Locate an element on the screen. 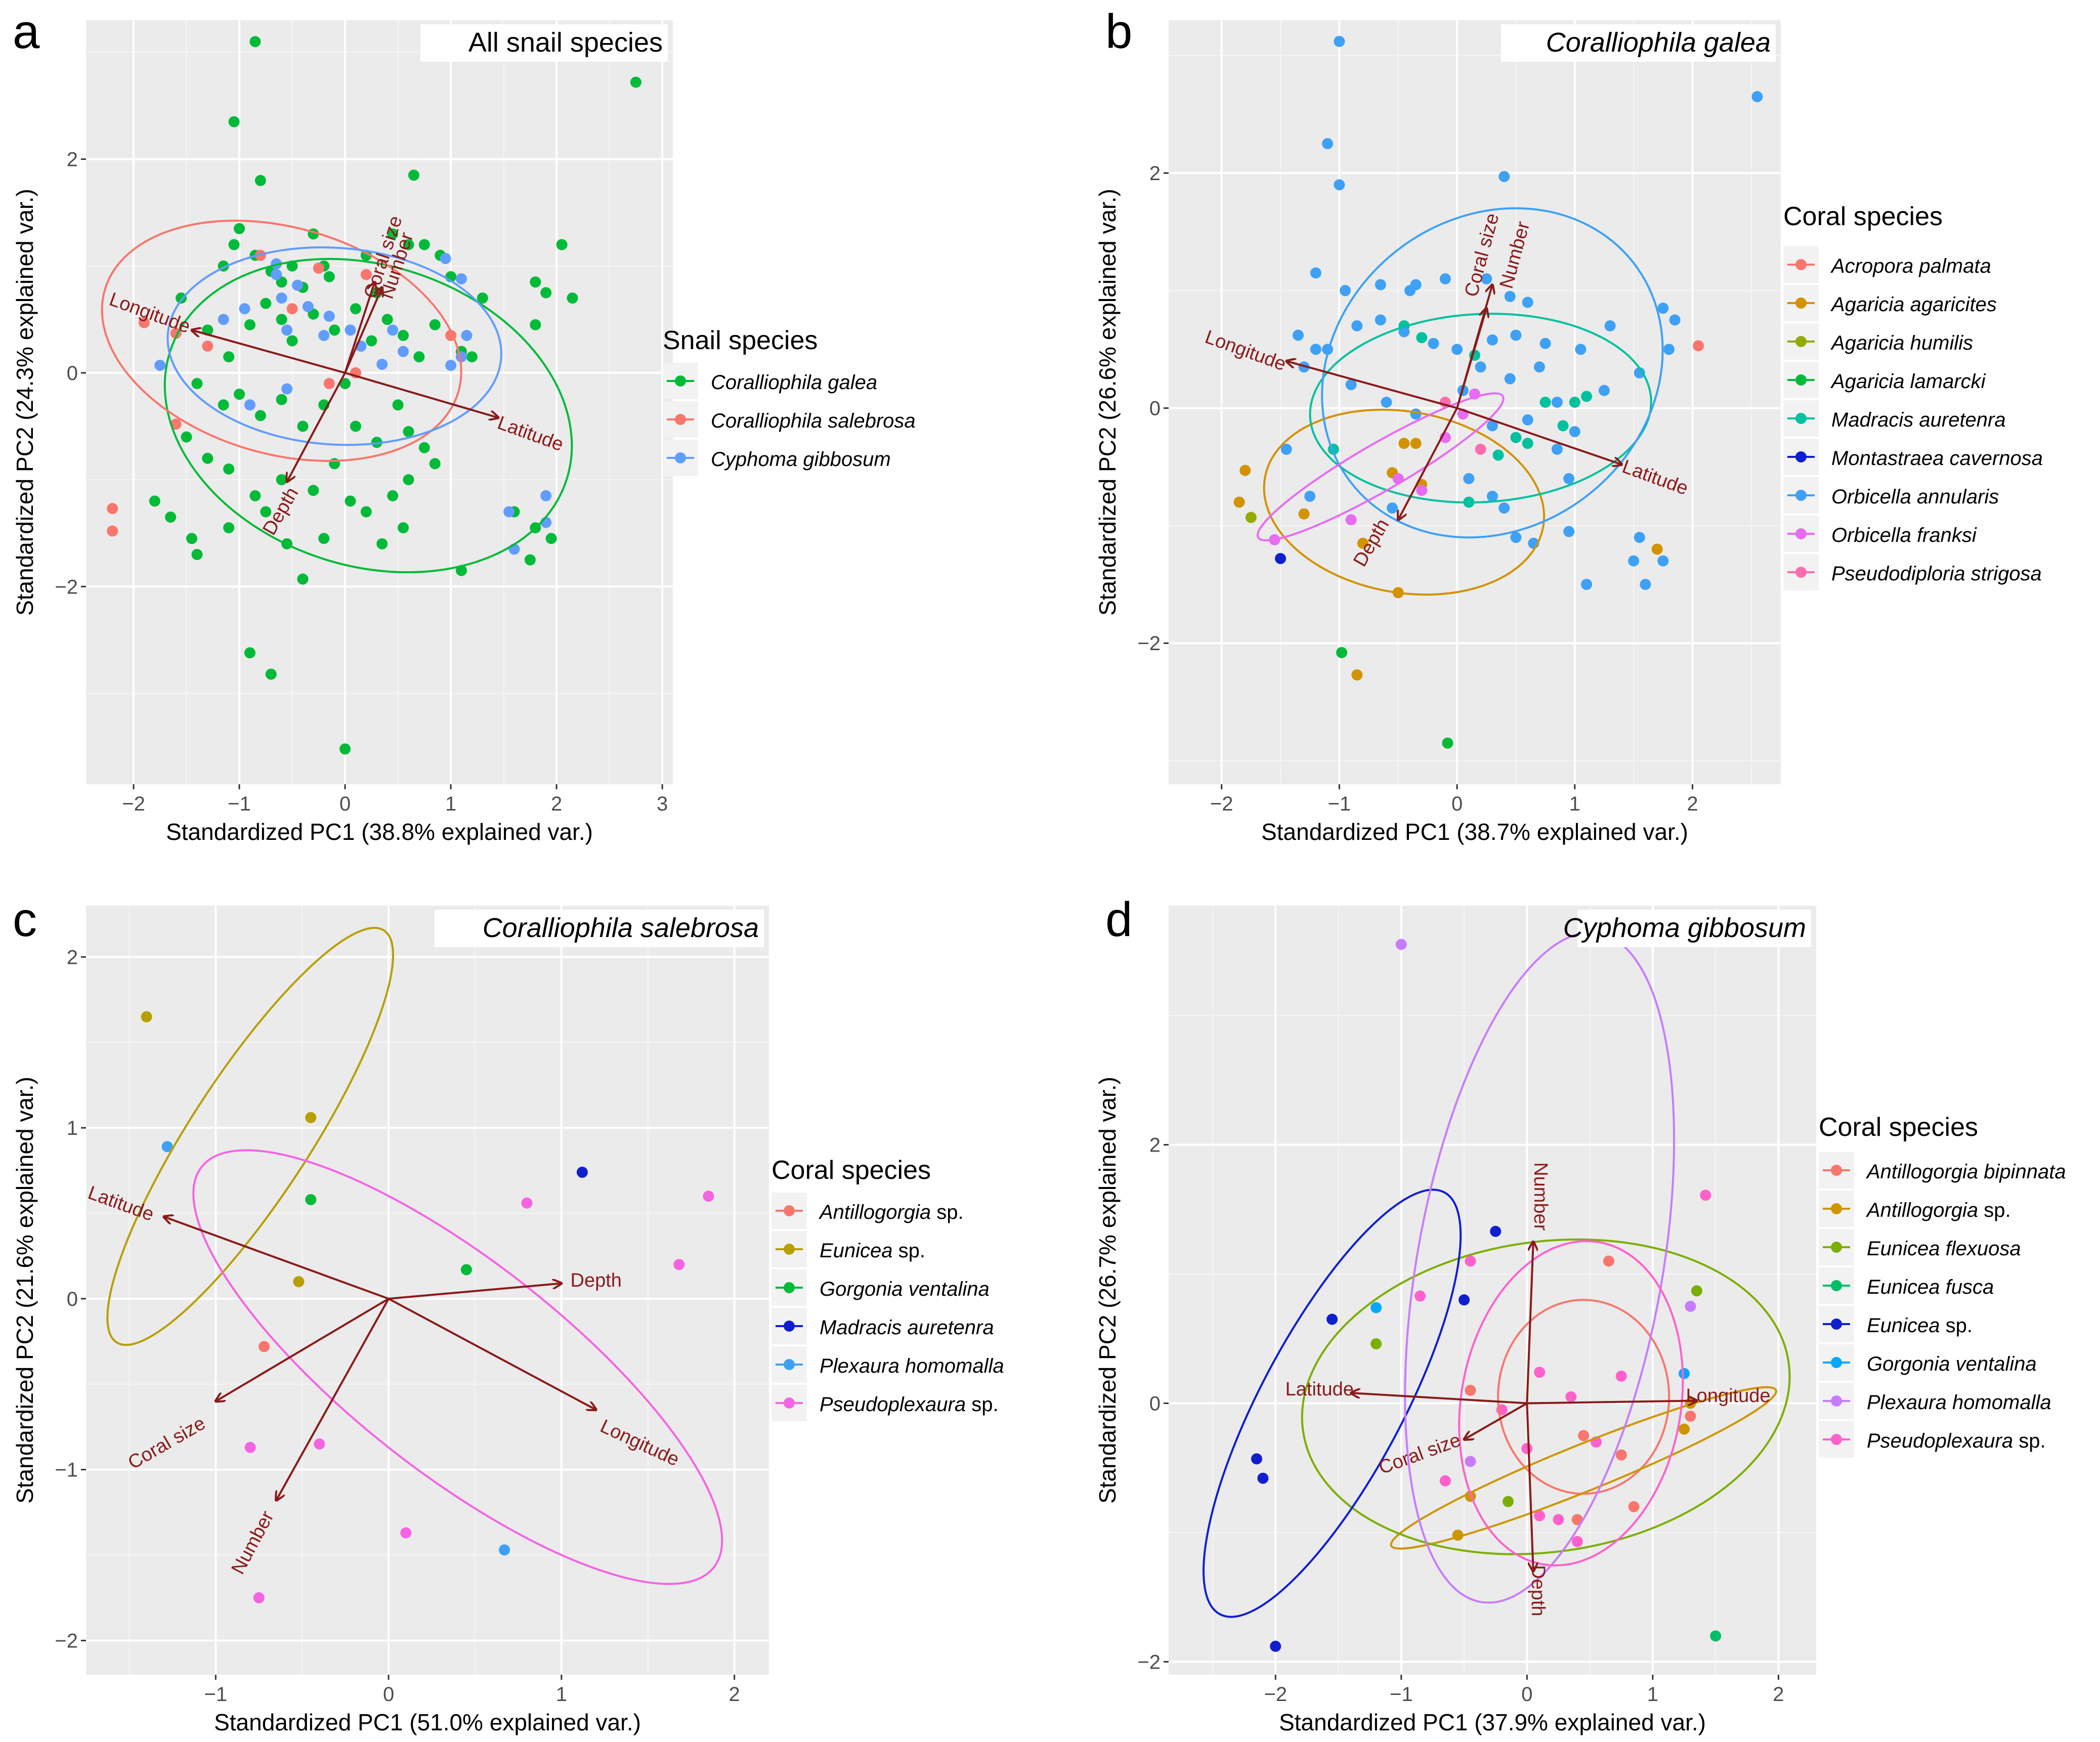  loading-label: Number is located at coordinates (1540, 1196).